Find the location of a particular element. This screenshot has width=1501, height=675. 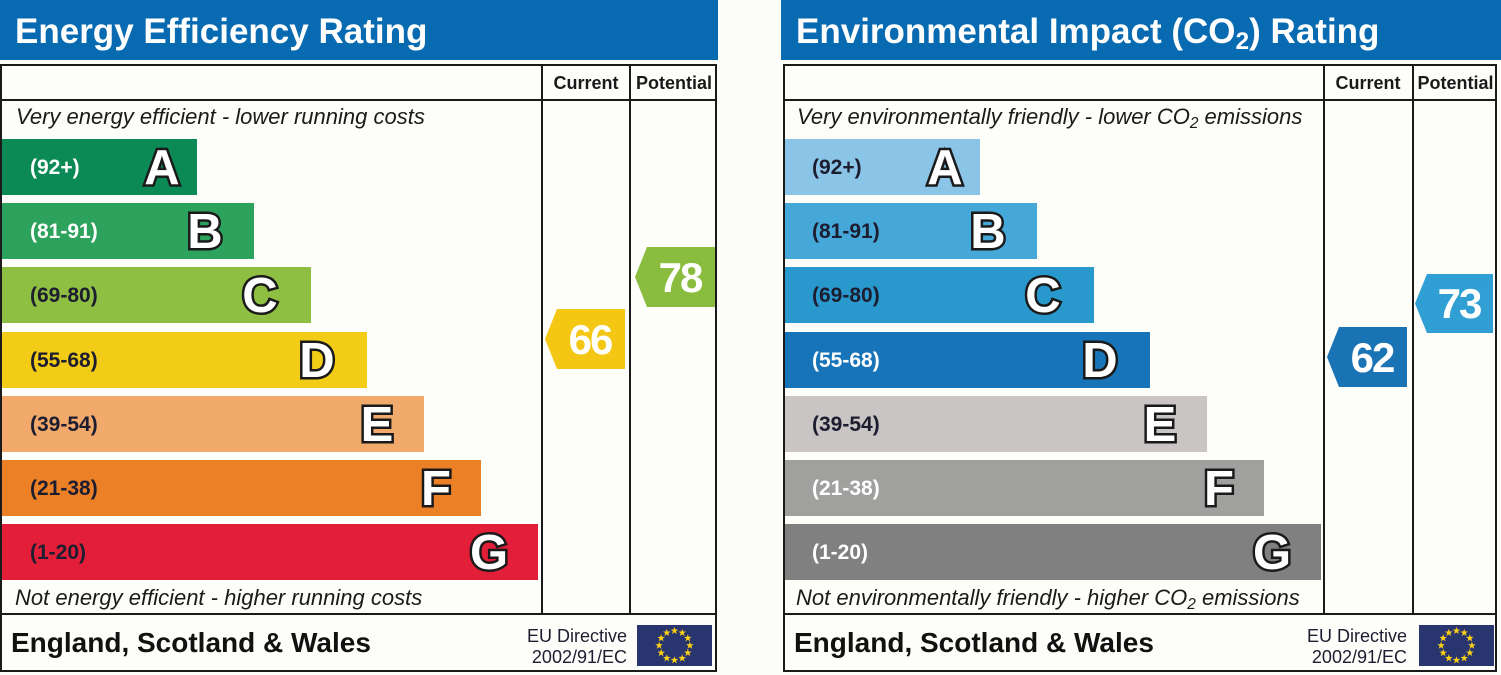

svg-text: 62 is located at coordinates (1372, 357).